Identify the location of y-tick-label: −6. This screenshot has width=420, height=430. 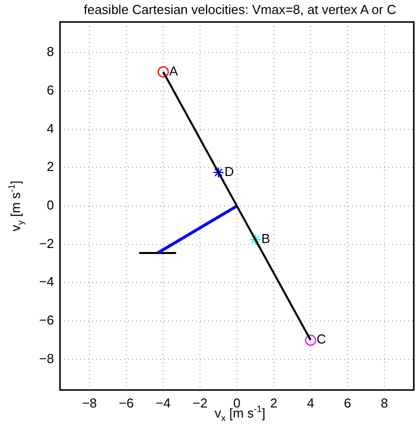
(46, 320).